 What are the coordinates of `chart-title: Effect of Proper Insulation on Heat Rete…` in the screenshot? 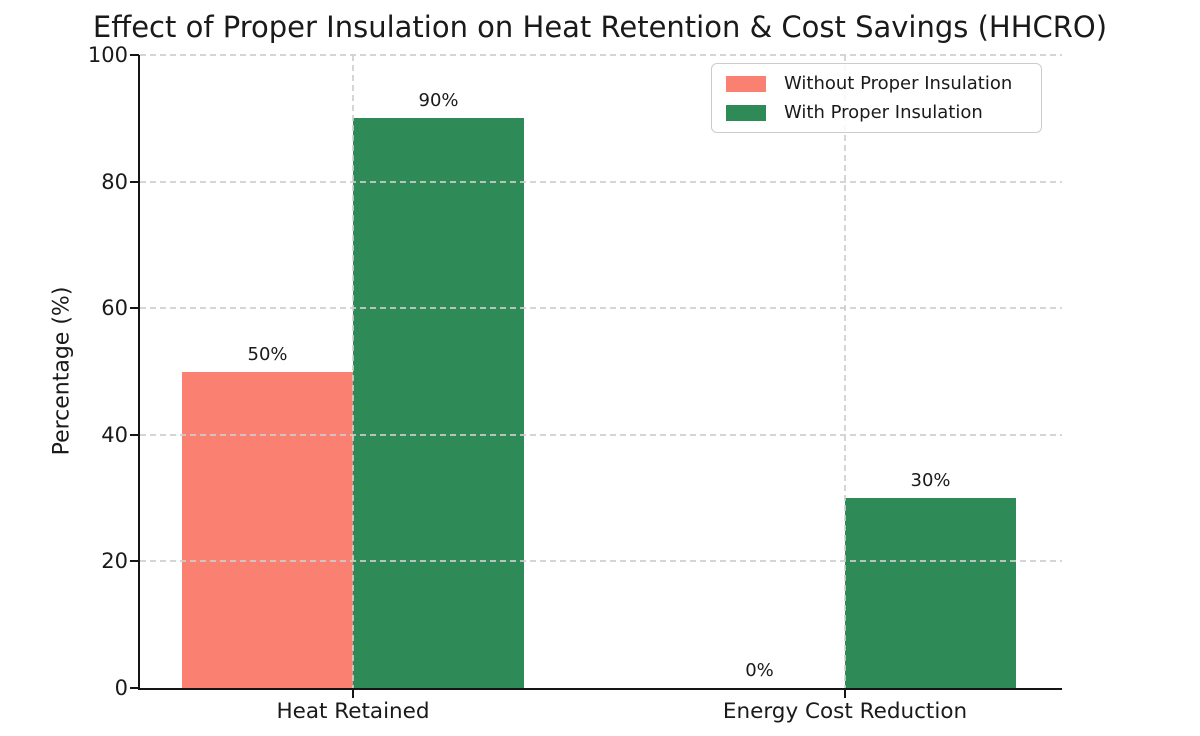 It's located at (600, 27).